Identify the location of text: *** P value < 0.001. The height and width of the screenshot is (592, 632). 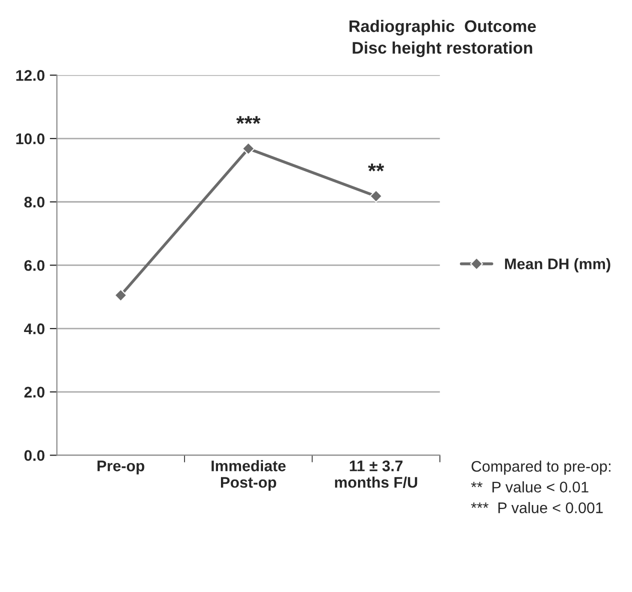
(537, 508).